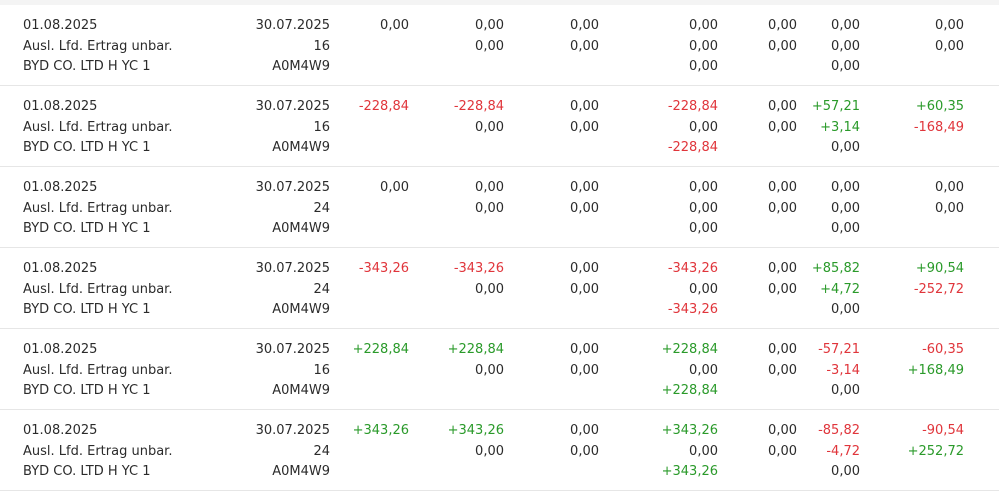  What do you see at coordinates (936, 441) in the screenshot?
I see `col9-cell: -90,54 +252,72` at bounding box center [936, 441].